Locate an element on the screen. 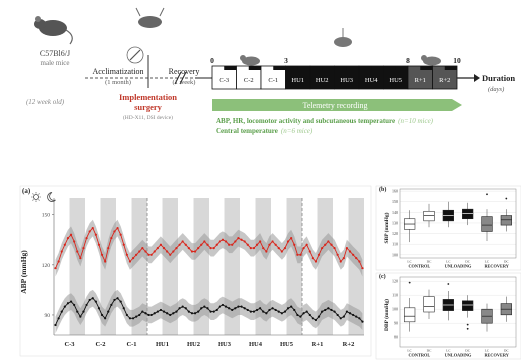 The height and width of the screenshot is (361, 521). group-label: CONTROL is located at coordinates (419, 355).